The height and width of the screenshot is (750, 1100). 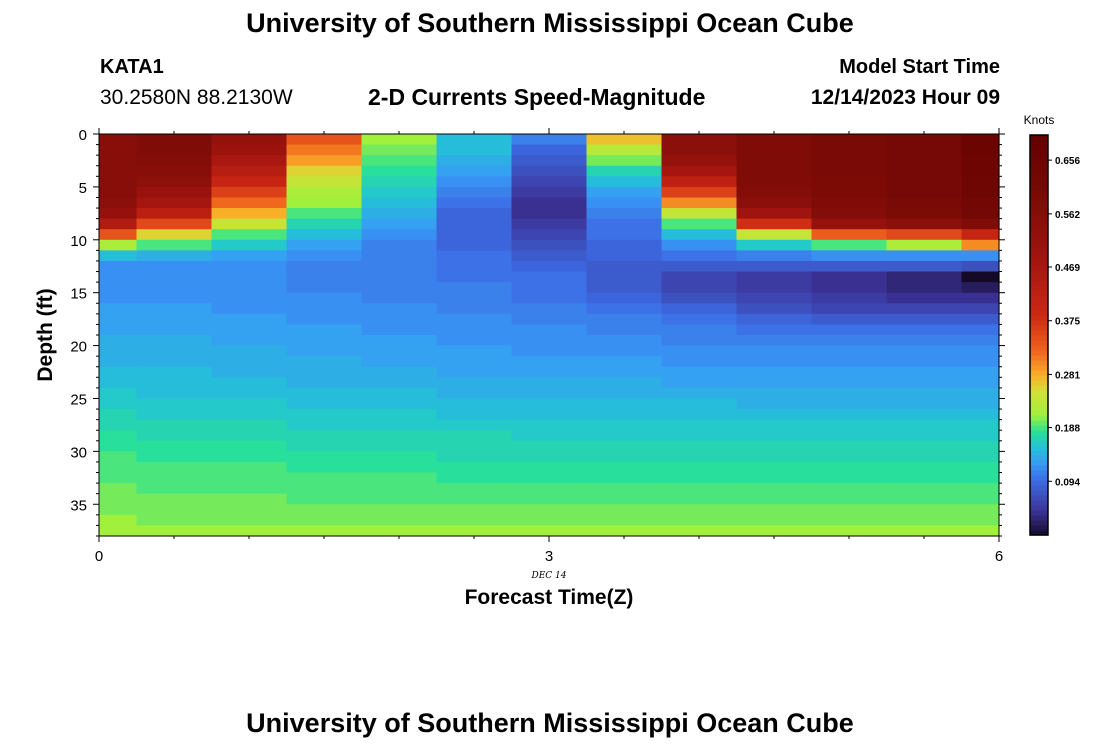 What do you see at coordinates (537, 97) in the screenshot?
I see `plot-title: 2-D Currents Speed-Magnitude` at bounding box center [537, 97].